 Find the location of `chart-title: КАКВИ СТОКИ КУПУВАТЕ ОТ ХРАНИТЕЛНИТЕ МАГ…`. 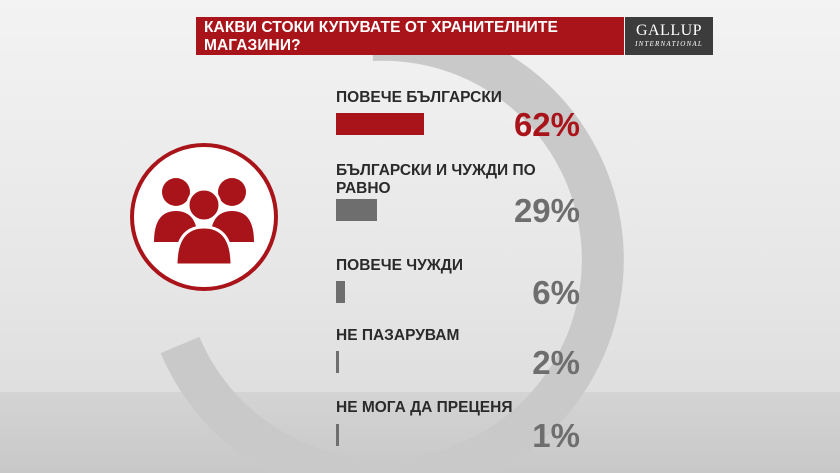

chart-title: КАКВИ СТОКИ КУПУВАТЕ ОТ ХРАНИТЕЛНИТЕ МАГ… is located at coordinates (410, 36).